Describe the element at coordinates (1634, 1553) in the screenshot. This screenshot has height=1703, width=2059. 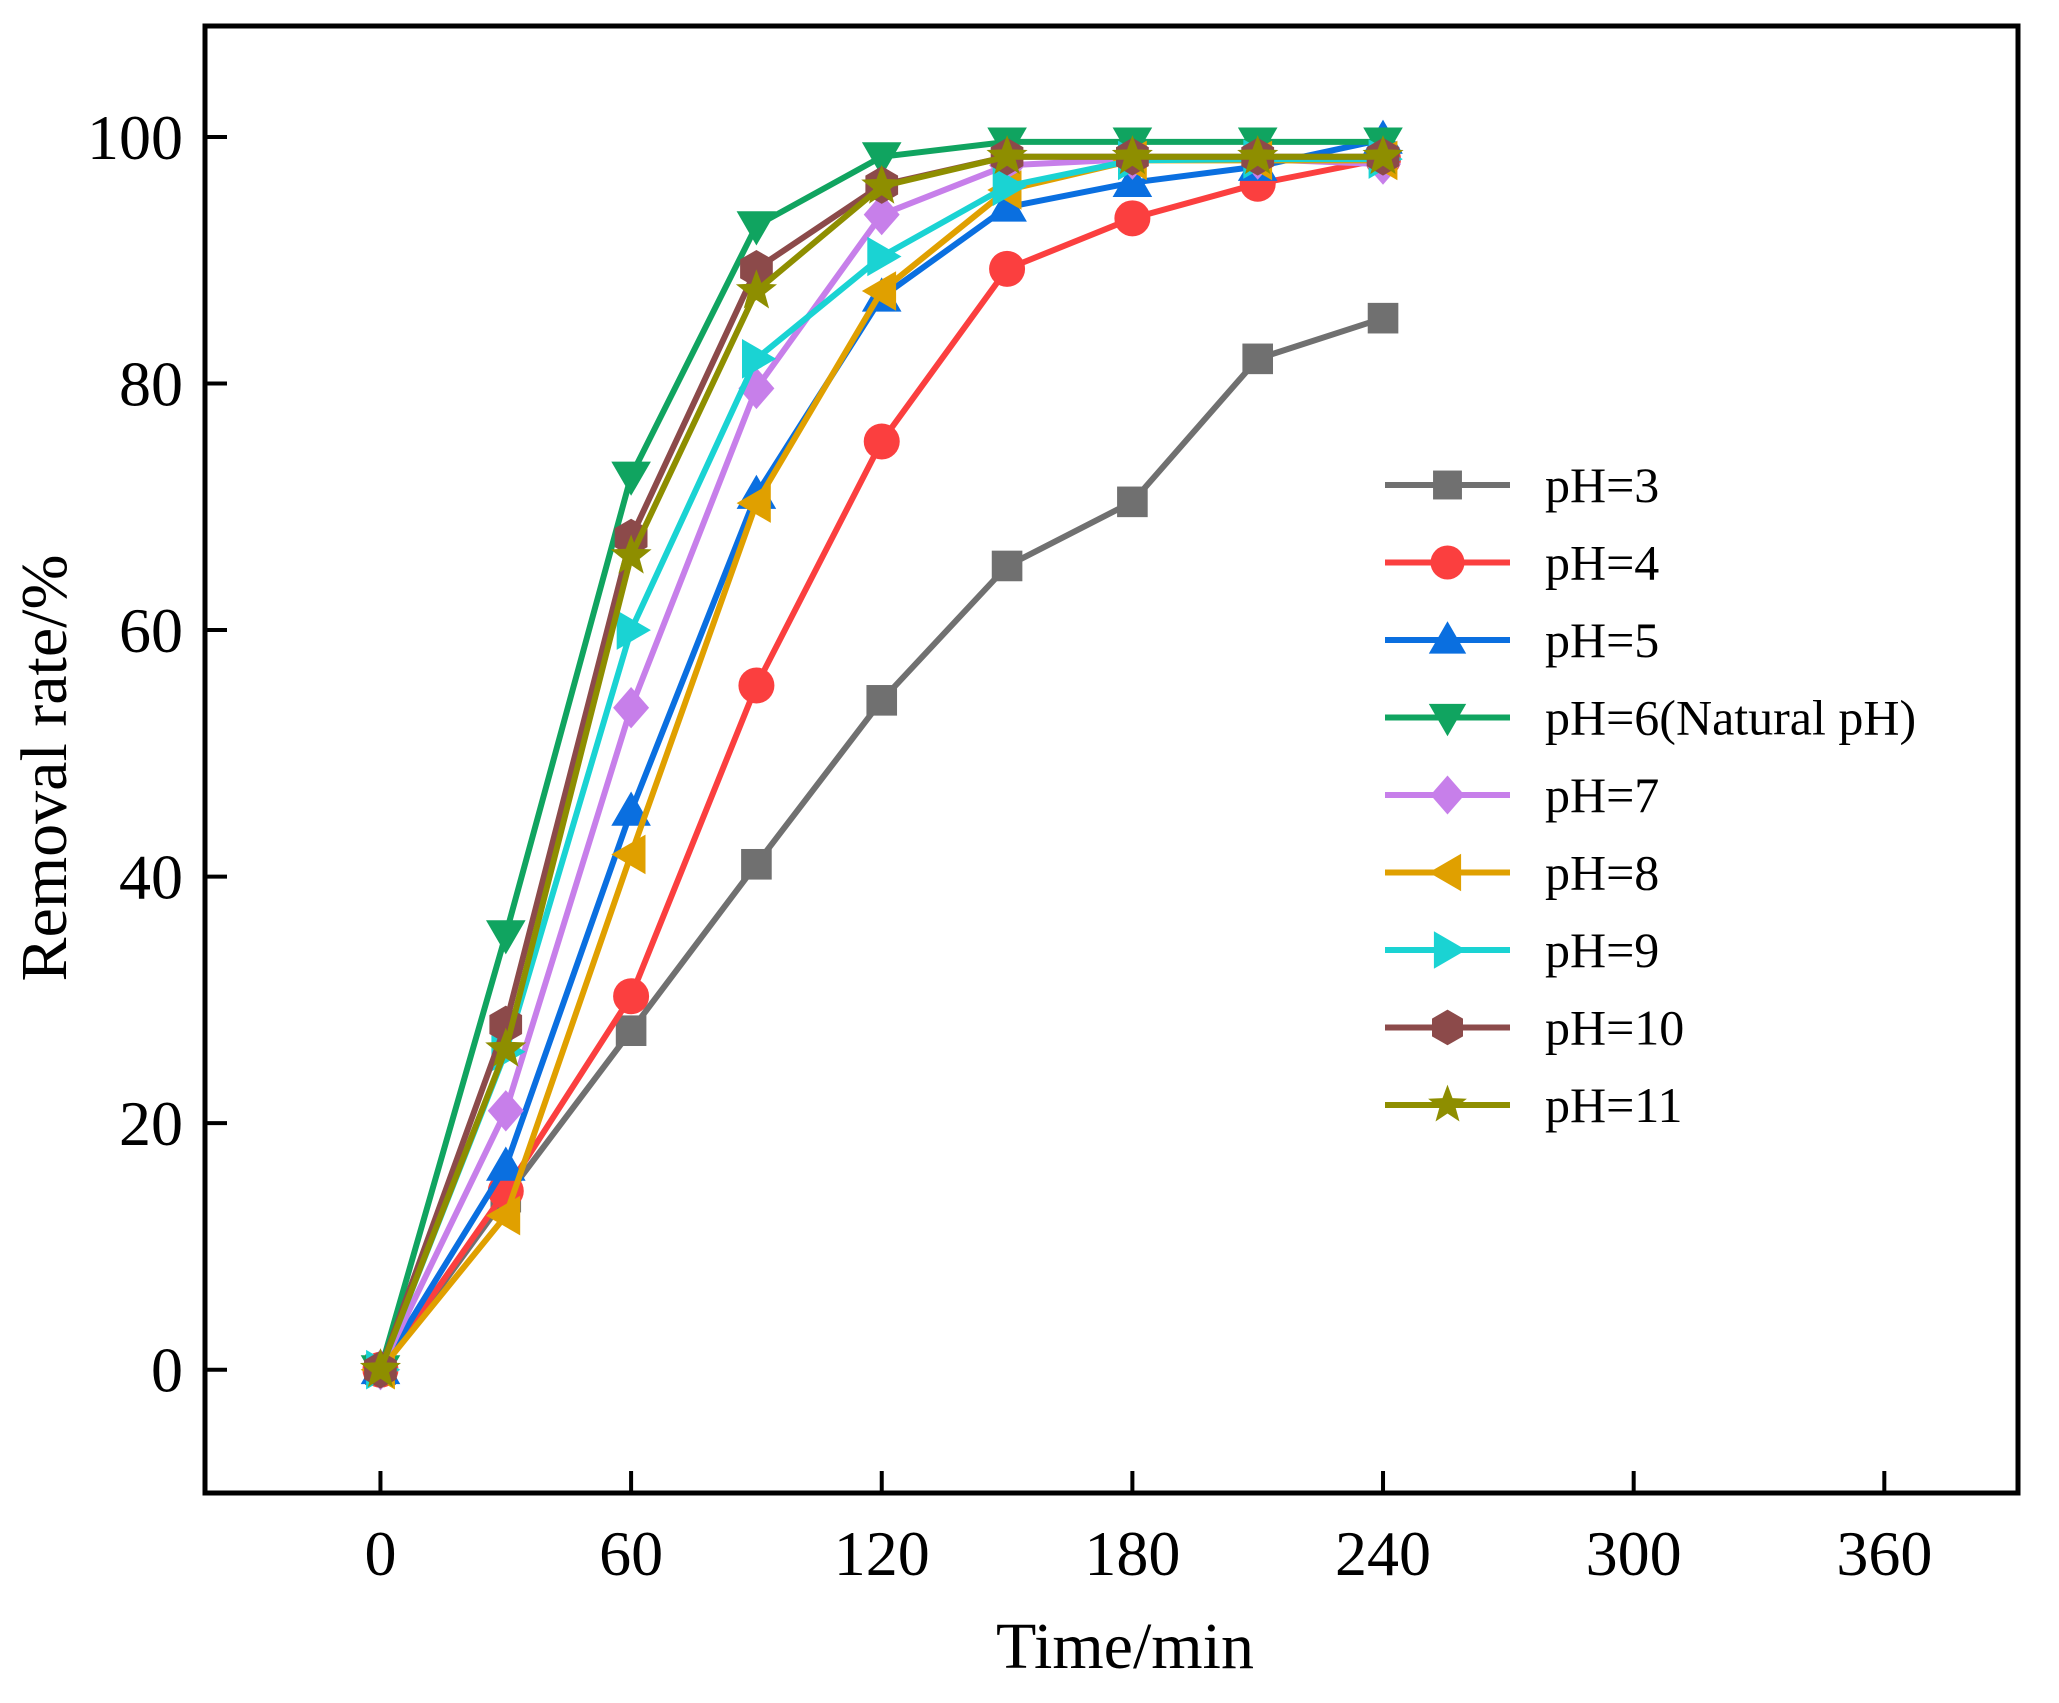
I see `x-tick-label: 300` at that location.